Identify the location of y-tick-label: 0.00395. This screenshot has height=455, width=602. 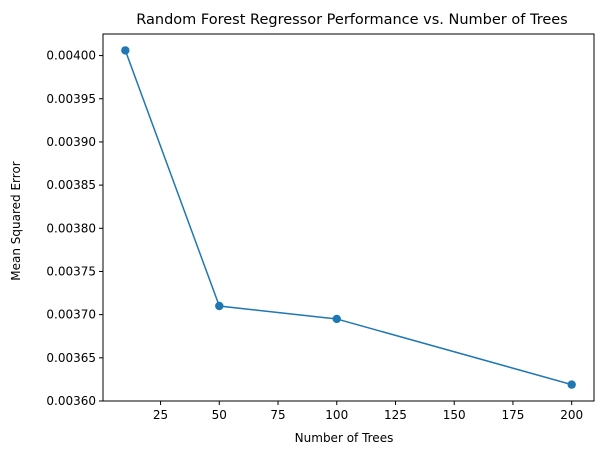
(71, 99).